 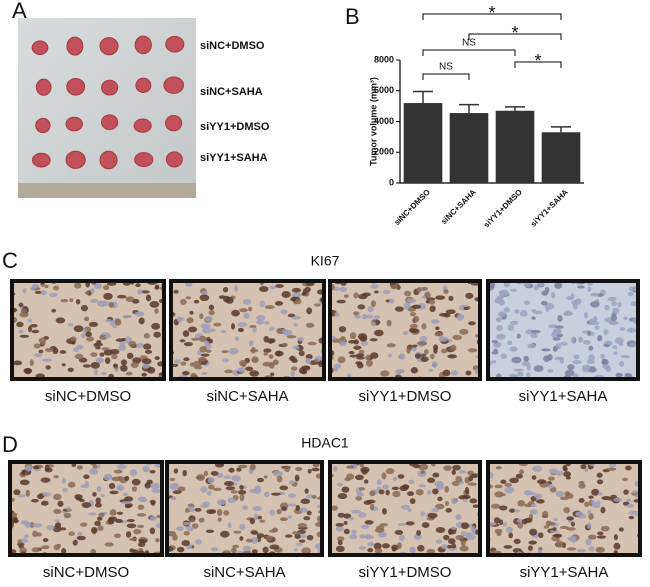 What do you see at coordinates (19, 11) in the screenshot?
I see `panel-letter: A` at bounding box center [19, 11].